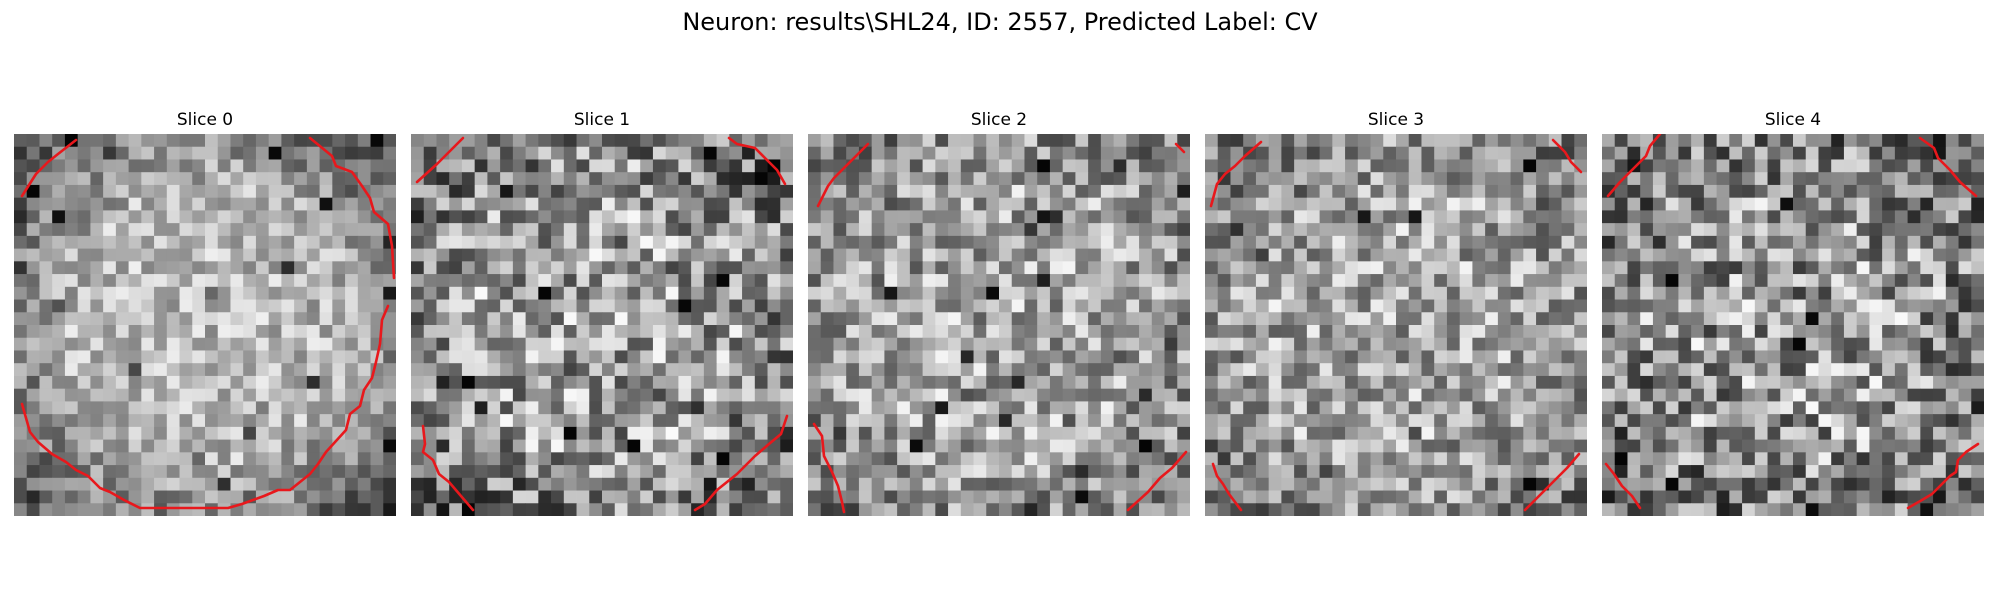 This screenshot has height=600, width=2000. What do you see at coordinates (1396, 120) in the screenshot?
I see `slice-title-3: Slice 3` at bounding box center [1396, 120].